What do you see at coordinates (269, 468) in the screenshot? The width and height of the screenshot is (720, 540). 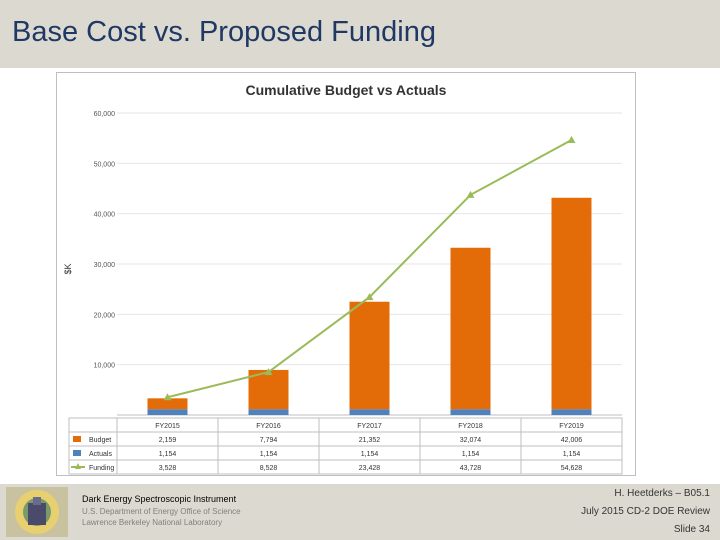 I see `data-label-funding: 8,528` at bounding box center [269, 468].